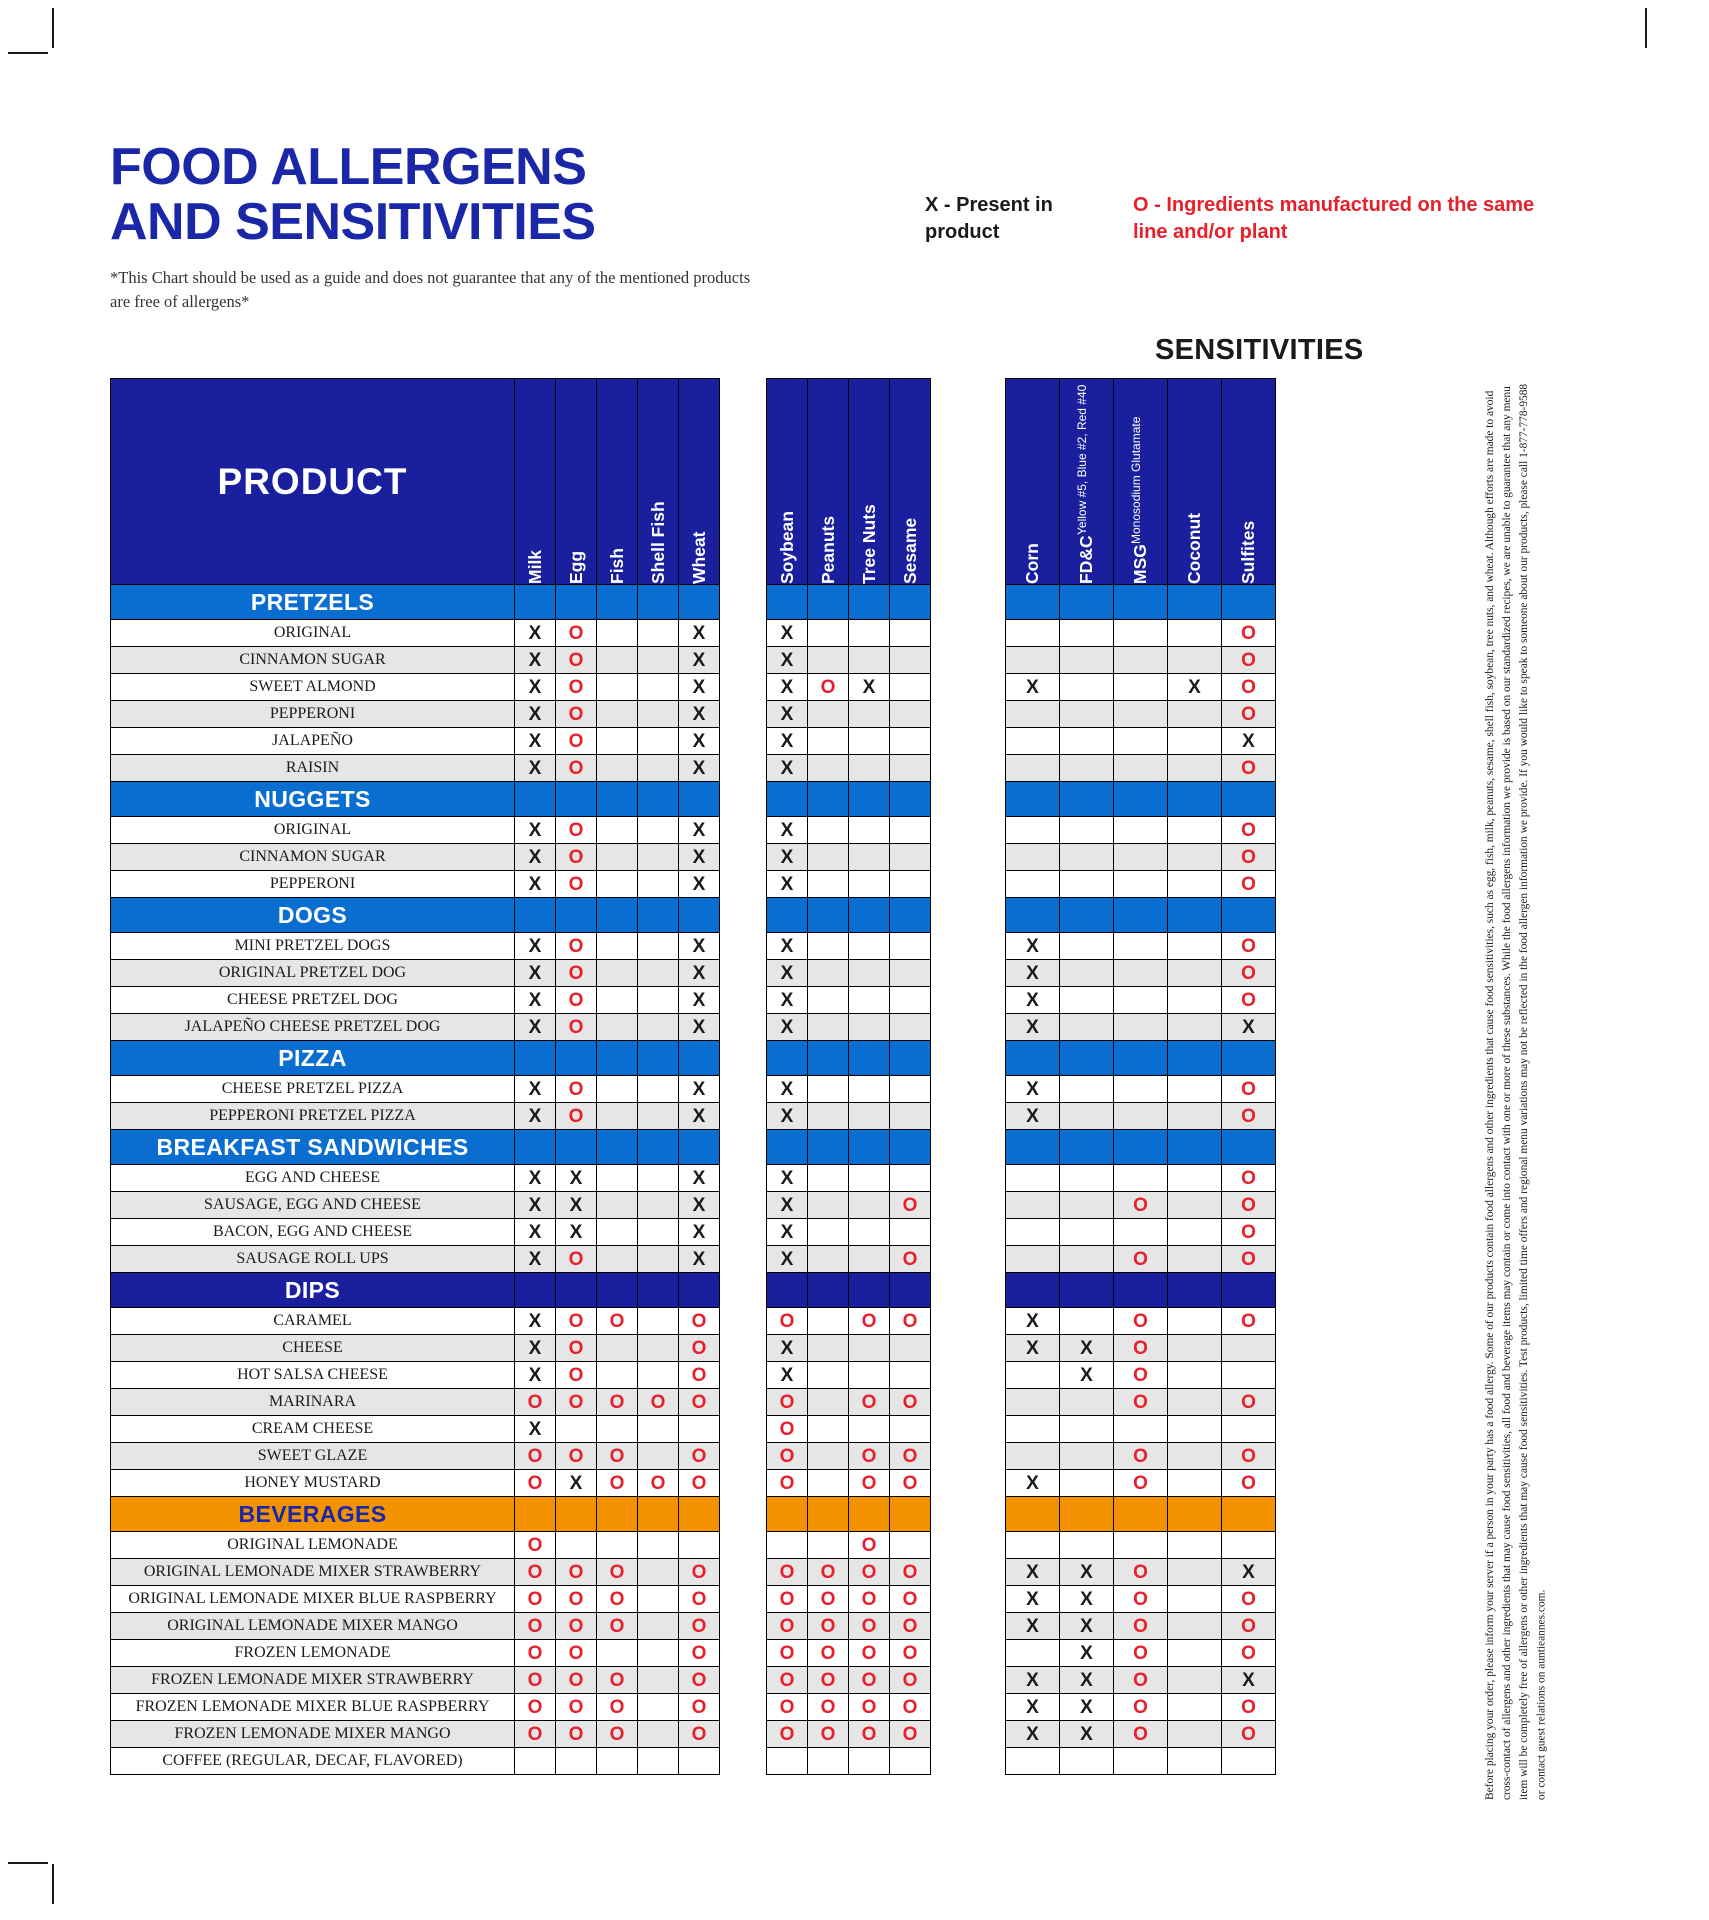 The image size is (1709, 1920). I want to click on table-row: O, so click(1140, 884).